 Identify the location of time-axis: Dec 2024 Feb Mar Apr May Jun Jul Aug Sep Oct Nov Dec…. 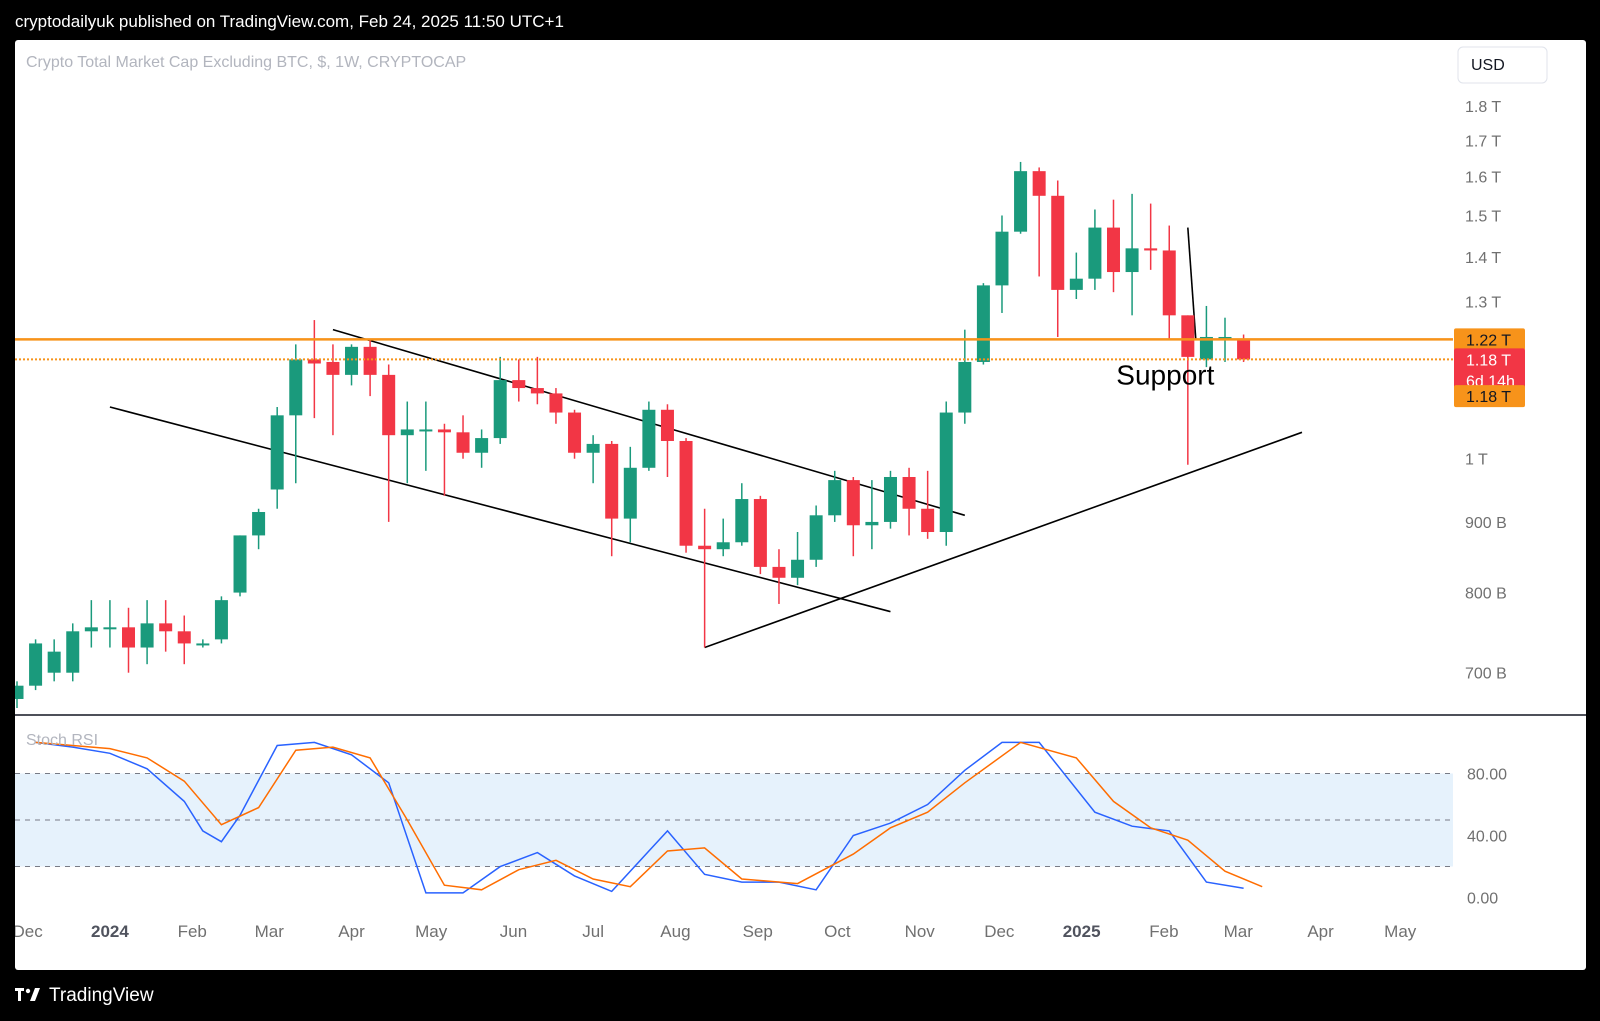
(716, 931).